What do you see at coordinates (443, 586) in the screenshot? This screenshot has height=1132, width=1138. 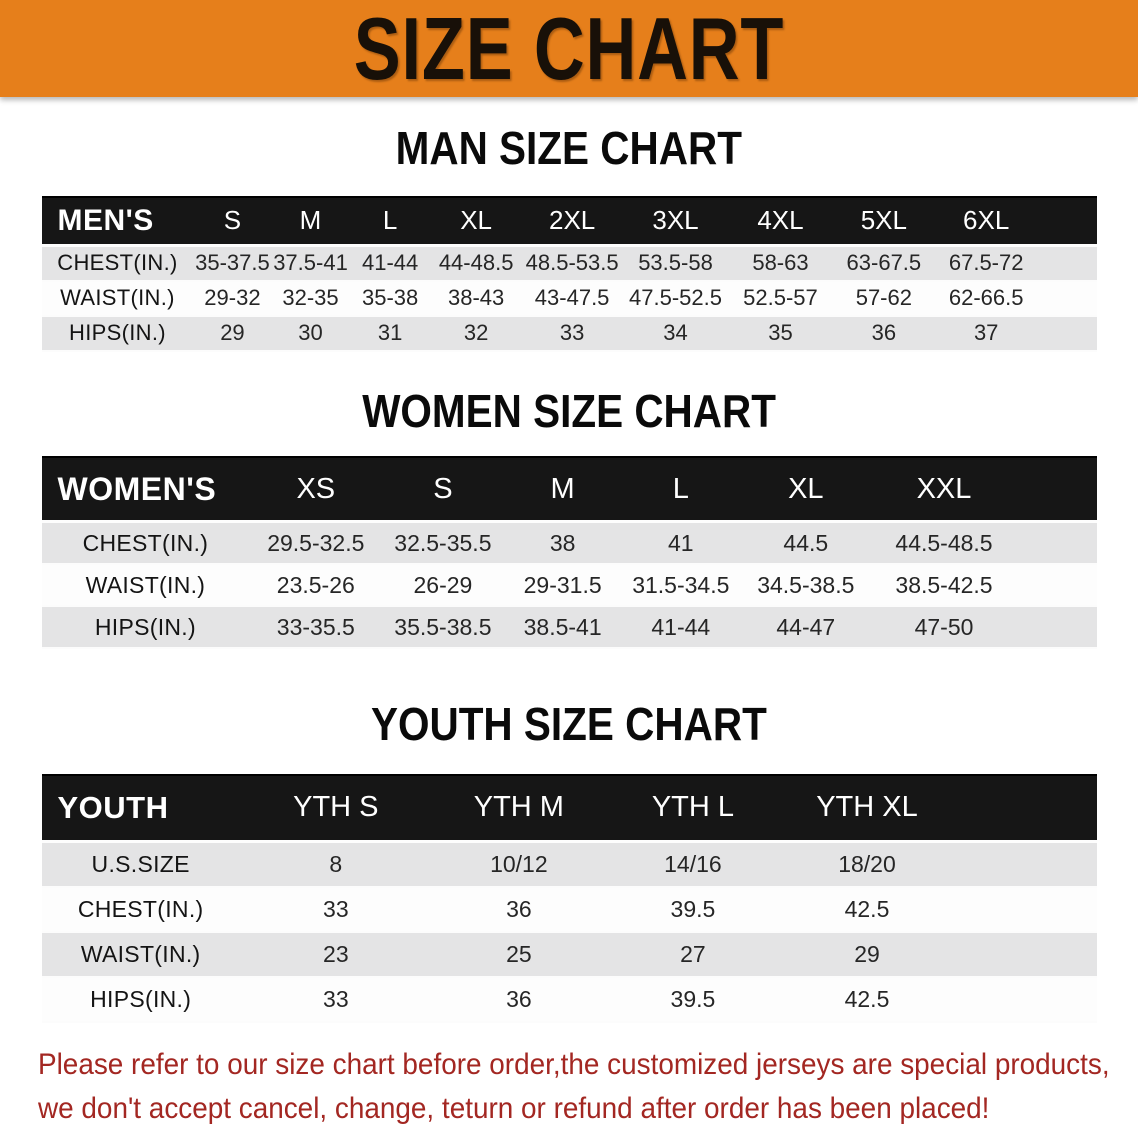 I see `size-value-cell: 26-29` at bounding box center [443, 586].